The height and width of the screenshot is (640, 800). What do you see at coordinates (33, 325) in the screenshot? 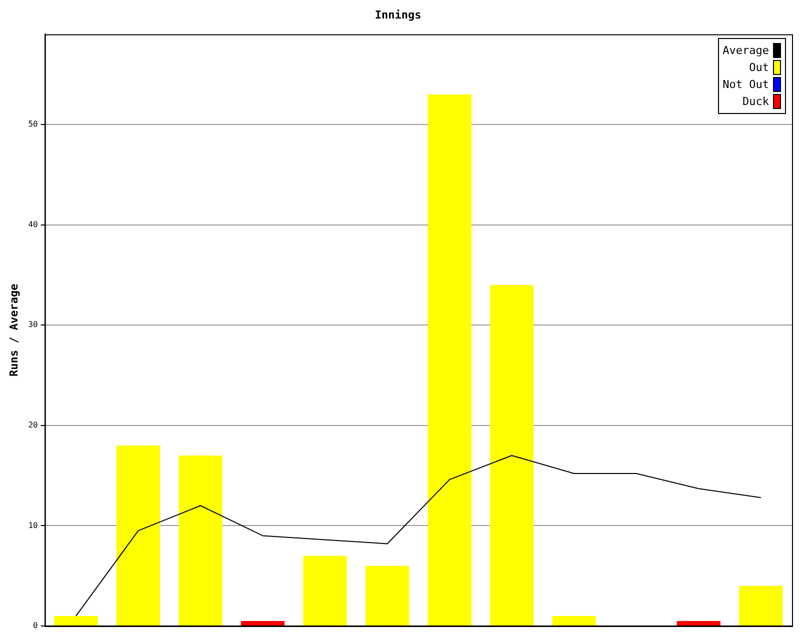
I see `y-tick-label: 30` at bounding box center [33, 325].